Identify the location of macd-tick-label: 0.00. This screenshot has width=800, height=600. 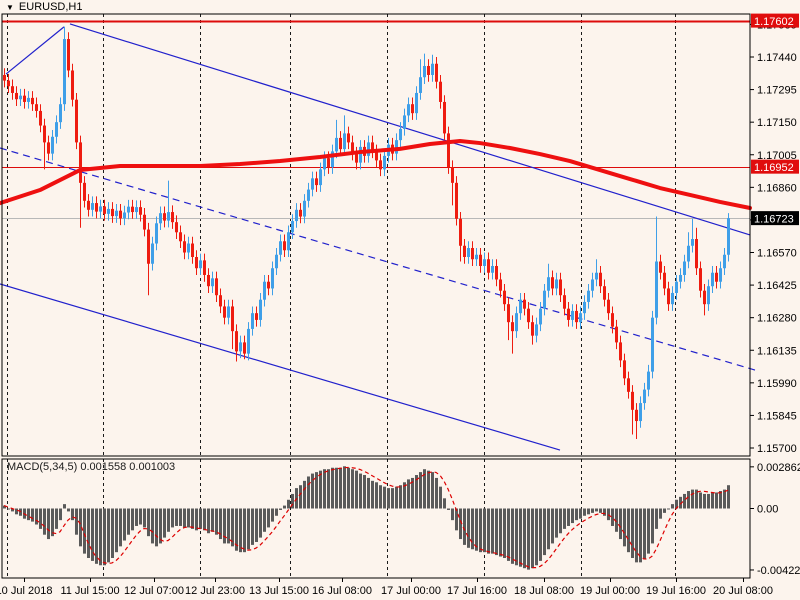
(767, 510).